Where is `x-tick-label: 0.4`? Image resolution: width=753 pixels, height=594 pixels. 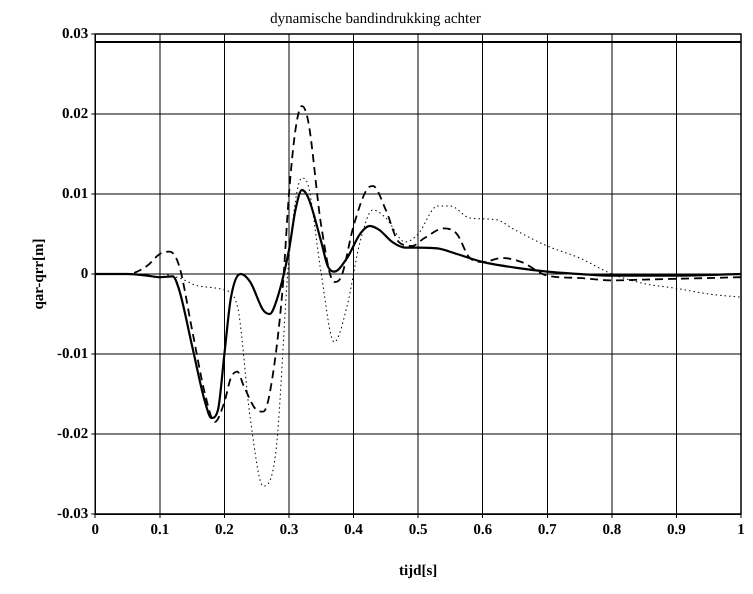
x-tick-label: 0.4 is located at coordinates (354, 530).